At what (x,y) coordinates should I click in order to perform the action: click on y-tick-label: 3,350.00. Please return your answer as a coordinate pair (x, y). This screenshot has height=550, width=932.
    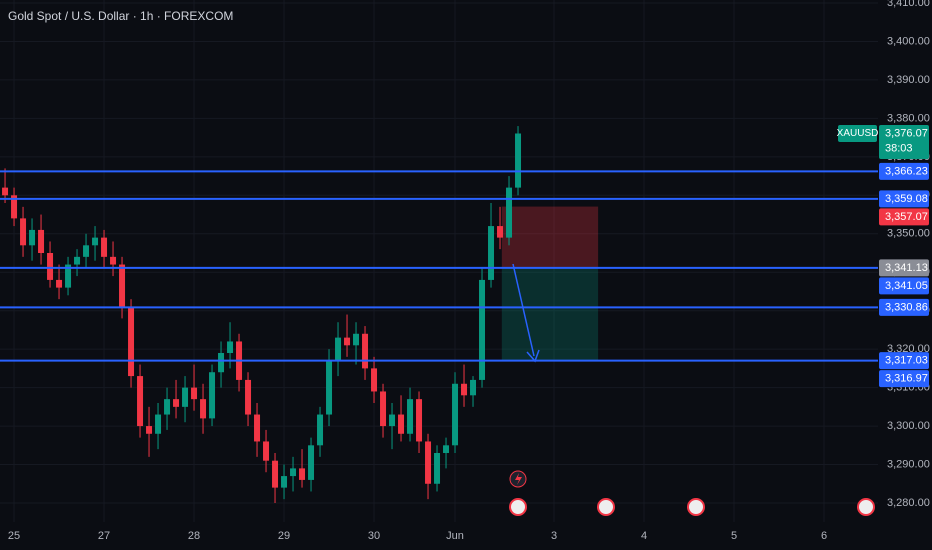
    Looking at the image, I should click on (908, 234).